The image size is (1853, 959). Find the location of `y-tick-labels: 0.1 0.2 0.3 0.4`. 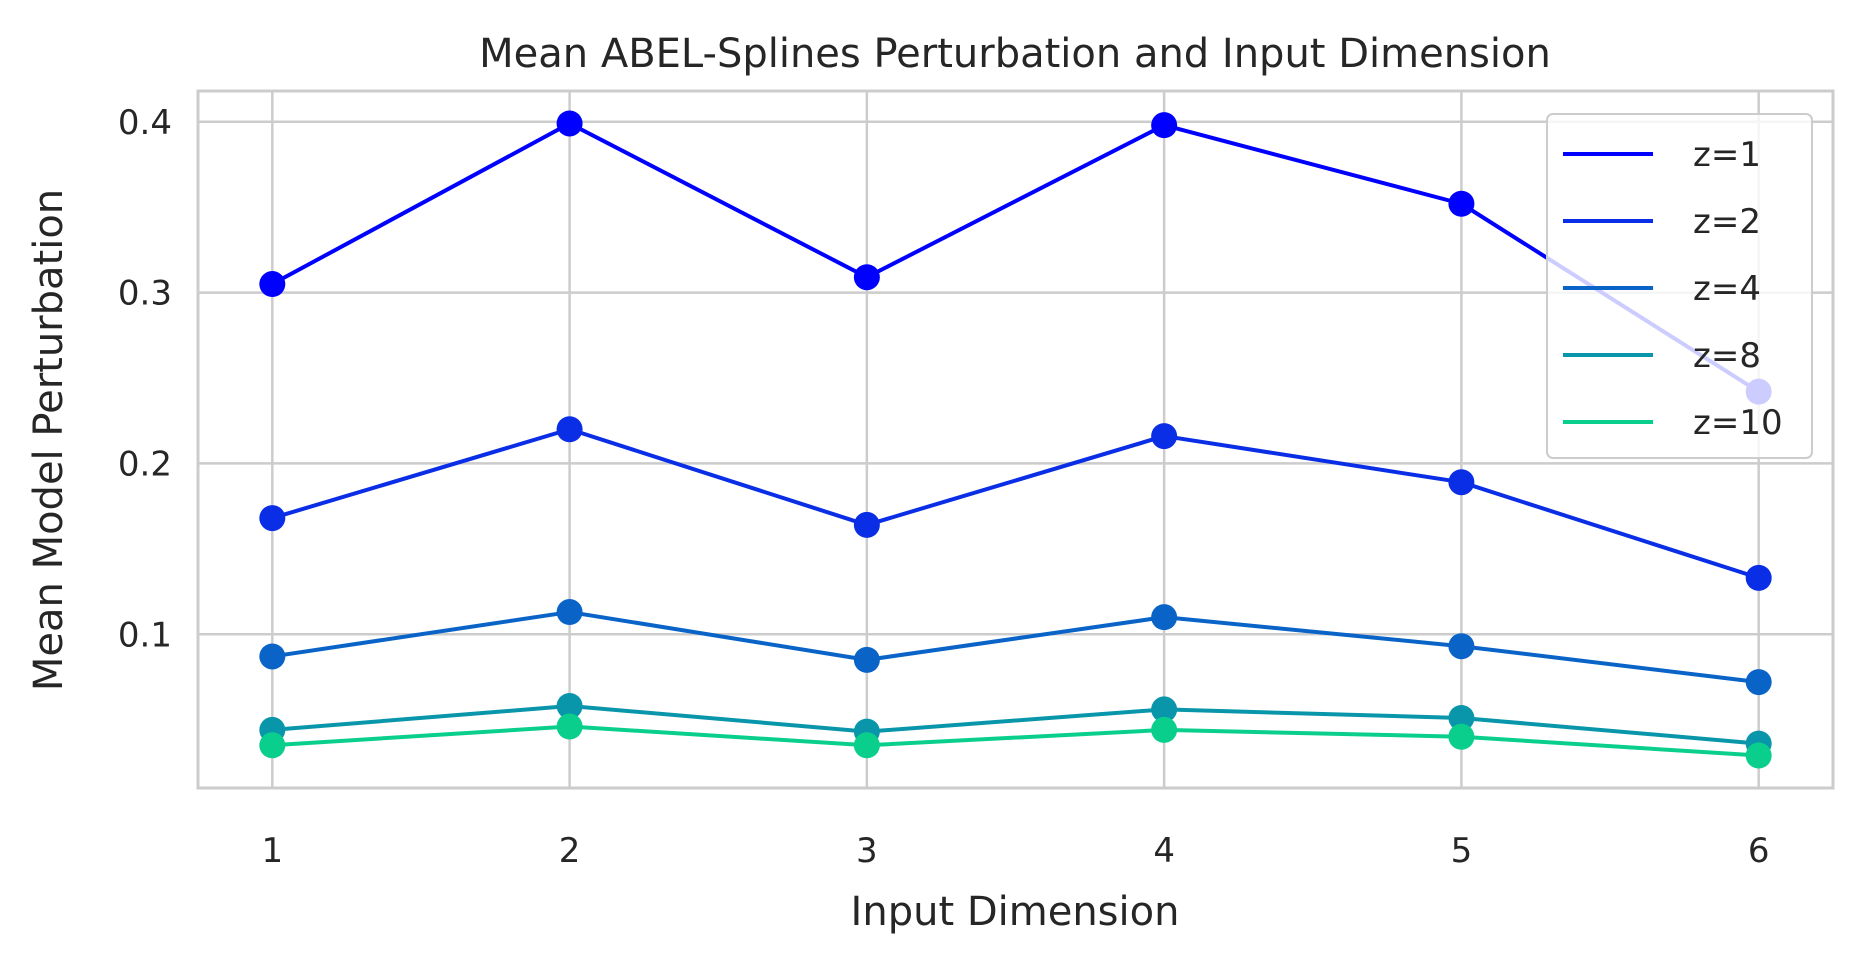

y-tick-labels: 0.1 0.2 0.3 0.4 is located at coordinates (145, 379).